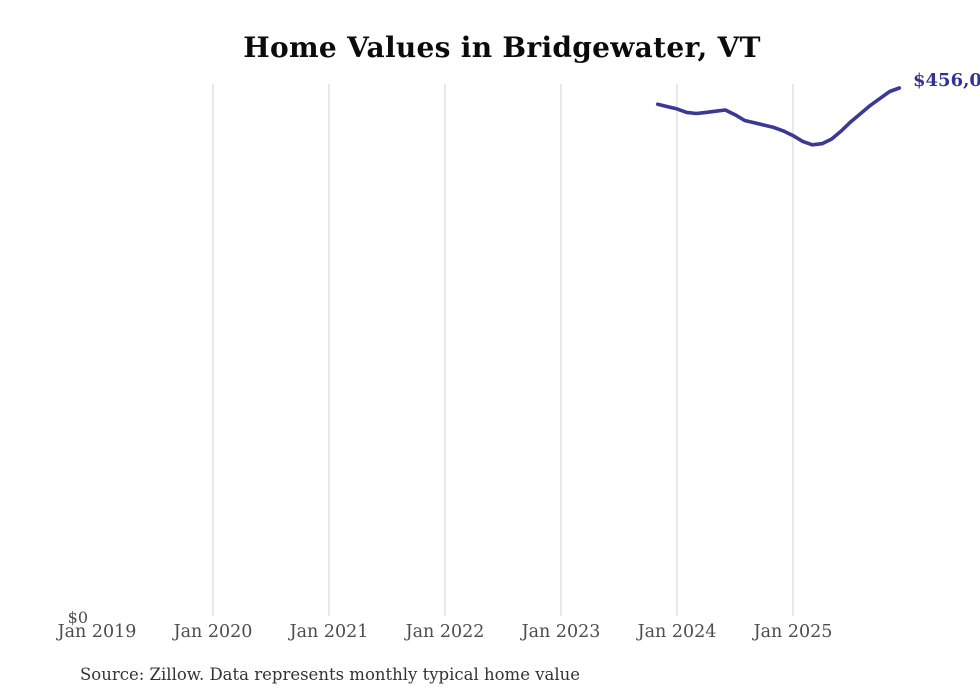 This screenshot has width=980, height=699. I want to click on x-tick-label: Jan 2020, so click(213, 632).